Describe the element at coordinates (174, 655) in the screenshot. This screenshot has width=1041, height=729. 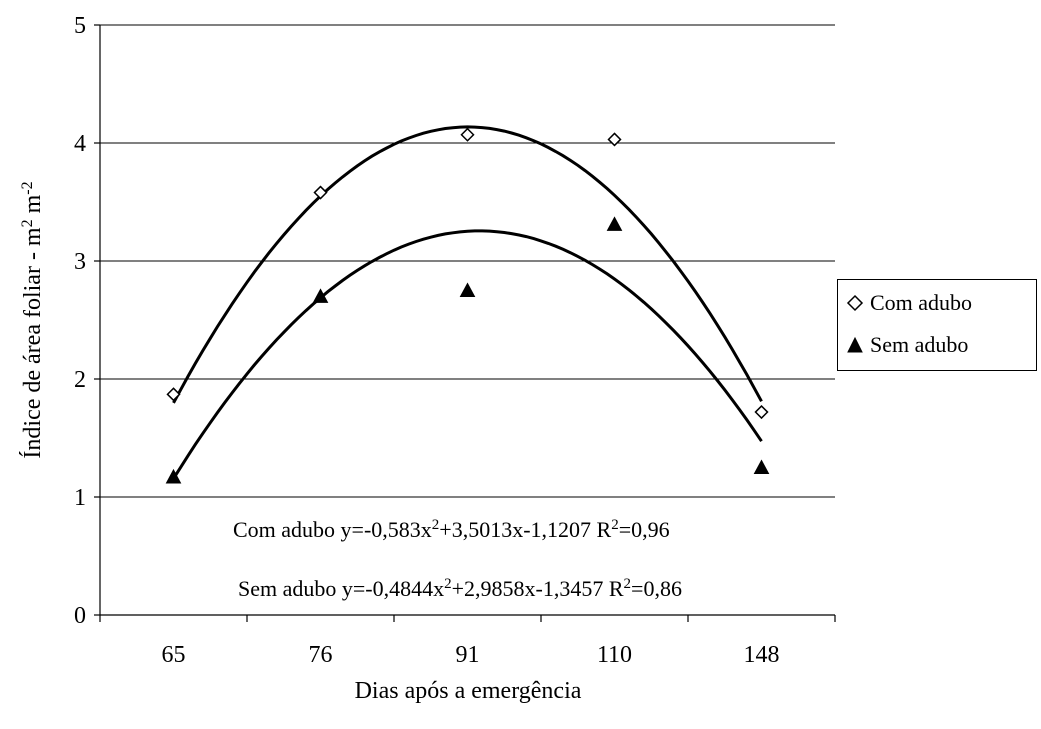
I see `x-tick-label: 65` at that location.